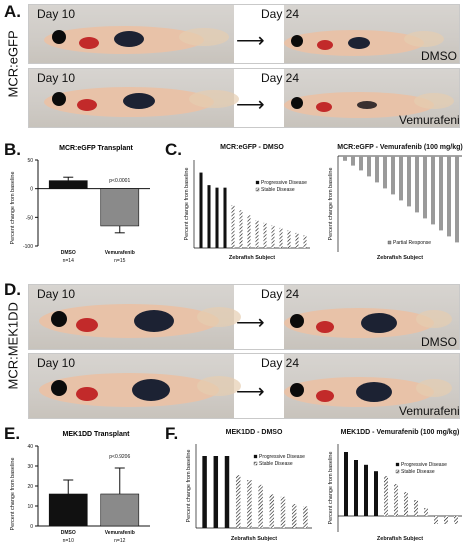 The height and width of the screenshot is (550, 464). I want to click on chart-title: MCR:eGFP - DMSO, so click(252, 147).